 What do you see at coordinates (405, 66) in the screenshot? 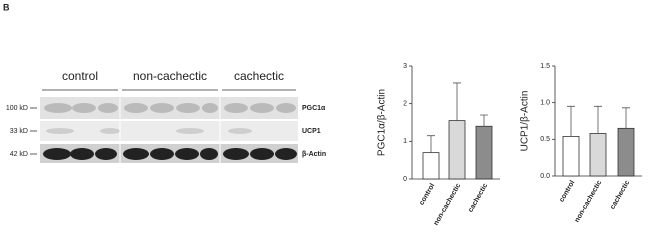
I see `y-tick-label: 3` at bounding box center [405, 66].